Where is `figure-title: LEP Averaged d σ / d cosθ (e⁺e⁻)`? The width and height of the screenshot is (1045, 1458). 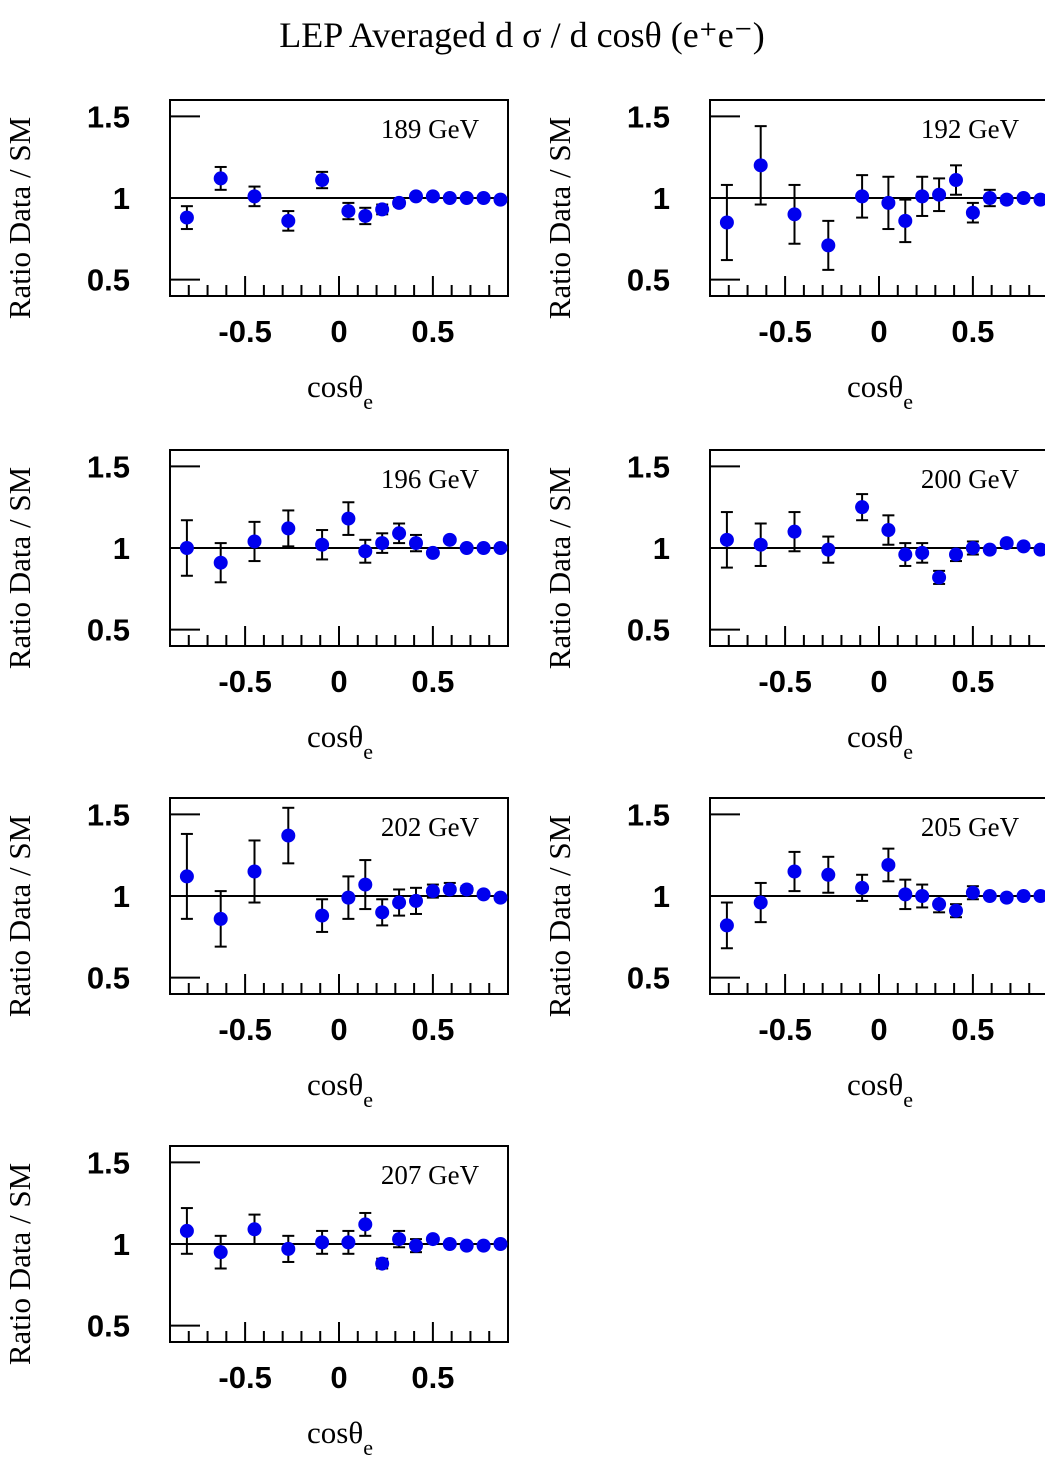
figure-title: LEP Averaged d σ / d cosθ (e⁺e⁻) is located at coordinates (522, 35).